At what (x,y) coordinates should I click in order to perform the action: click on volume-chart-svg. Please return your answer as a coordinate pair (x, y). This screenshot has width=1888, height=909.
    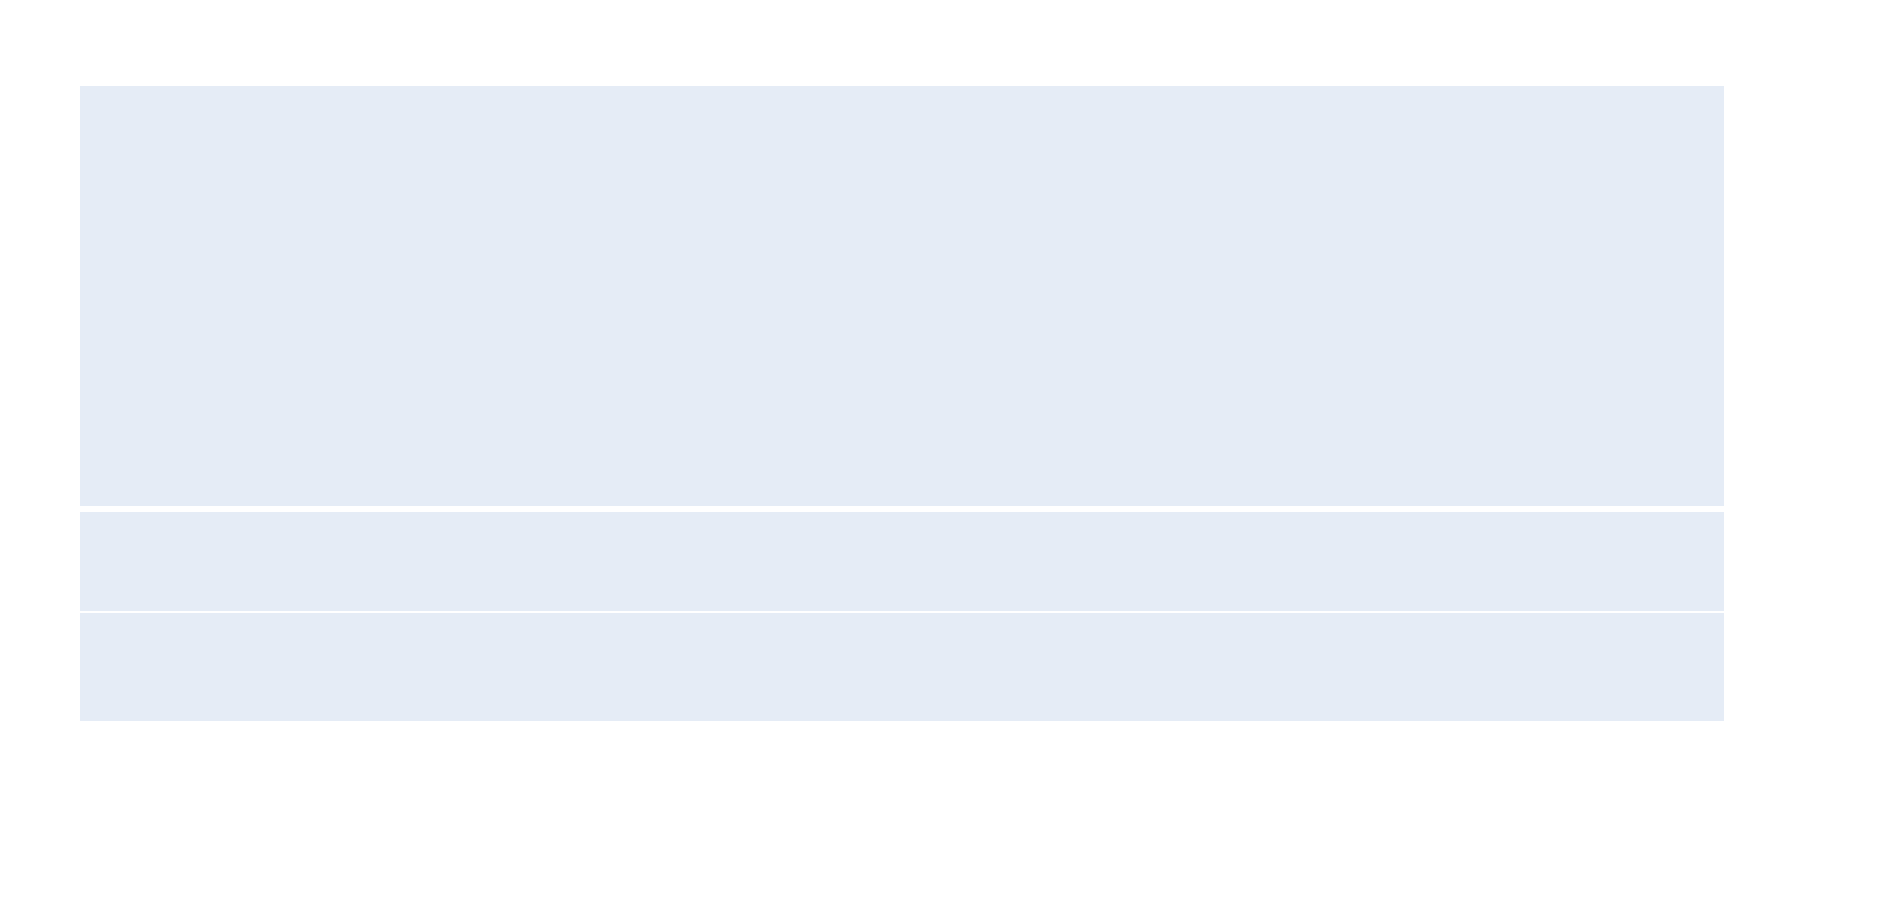
    Looking at the image, I should click on (902, 561).